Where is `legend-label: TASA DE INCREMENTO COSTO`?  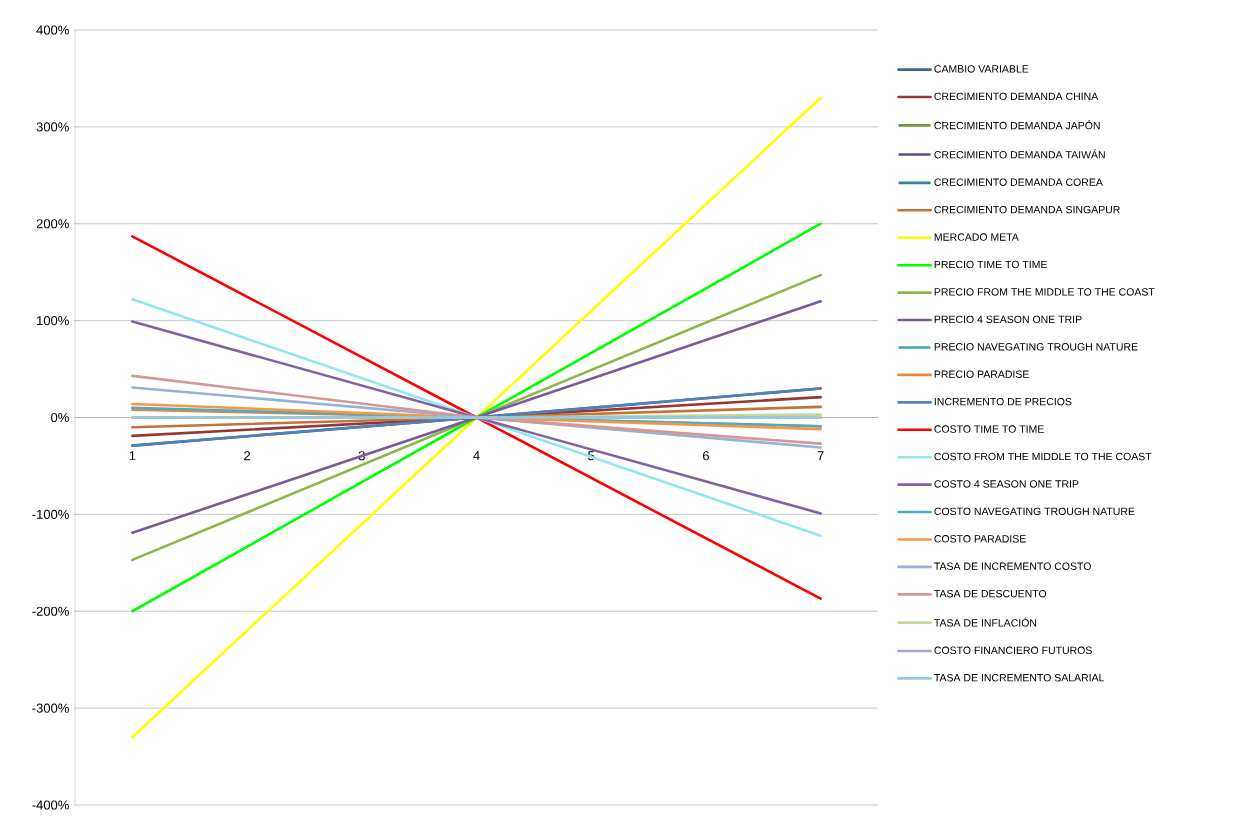 legend-label: TASA DE INCREMENTO COSTO is located at coordinates (1012, 566).